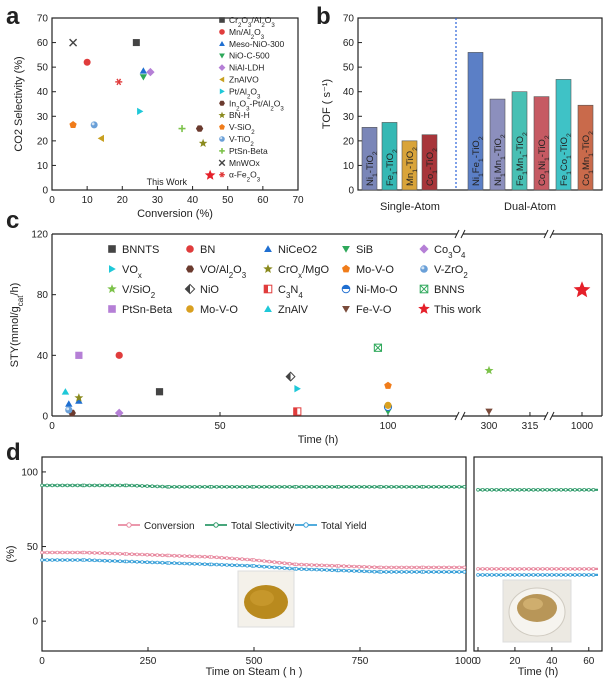 The height and width of the screenshot is (681, 610). Describe the element at coordinates (582, 426) in the screenshot. I see `panel-c-xtick-label: 1000` at that location.